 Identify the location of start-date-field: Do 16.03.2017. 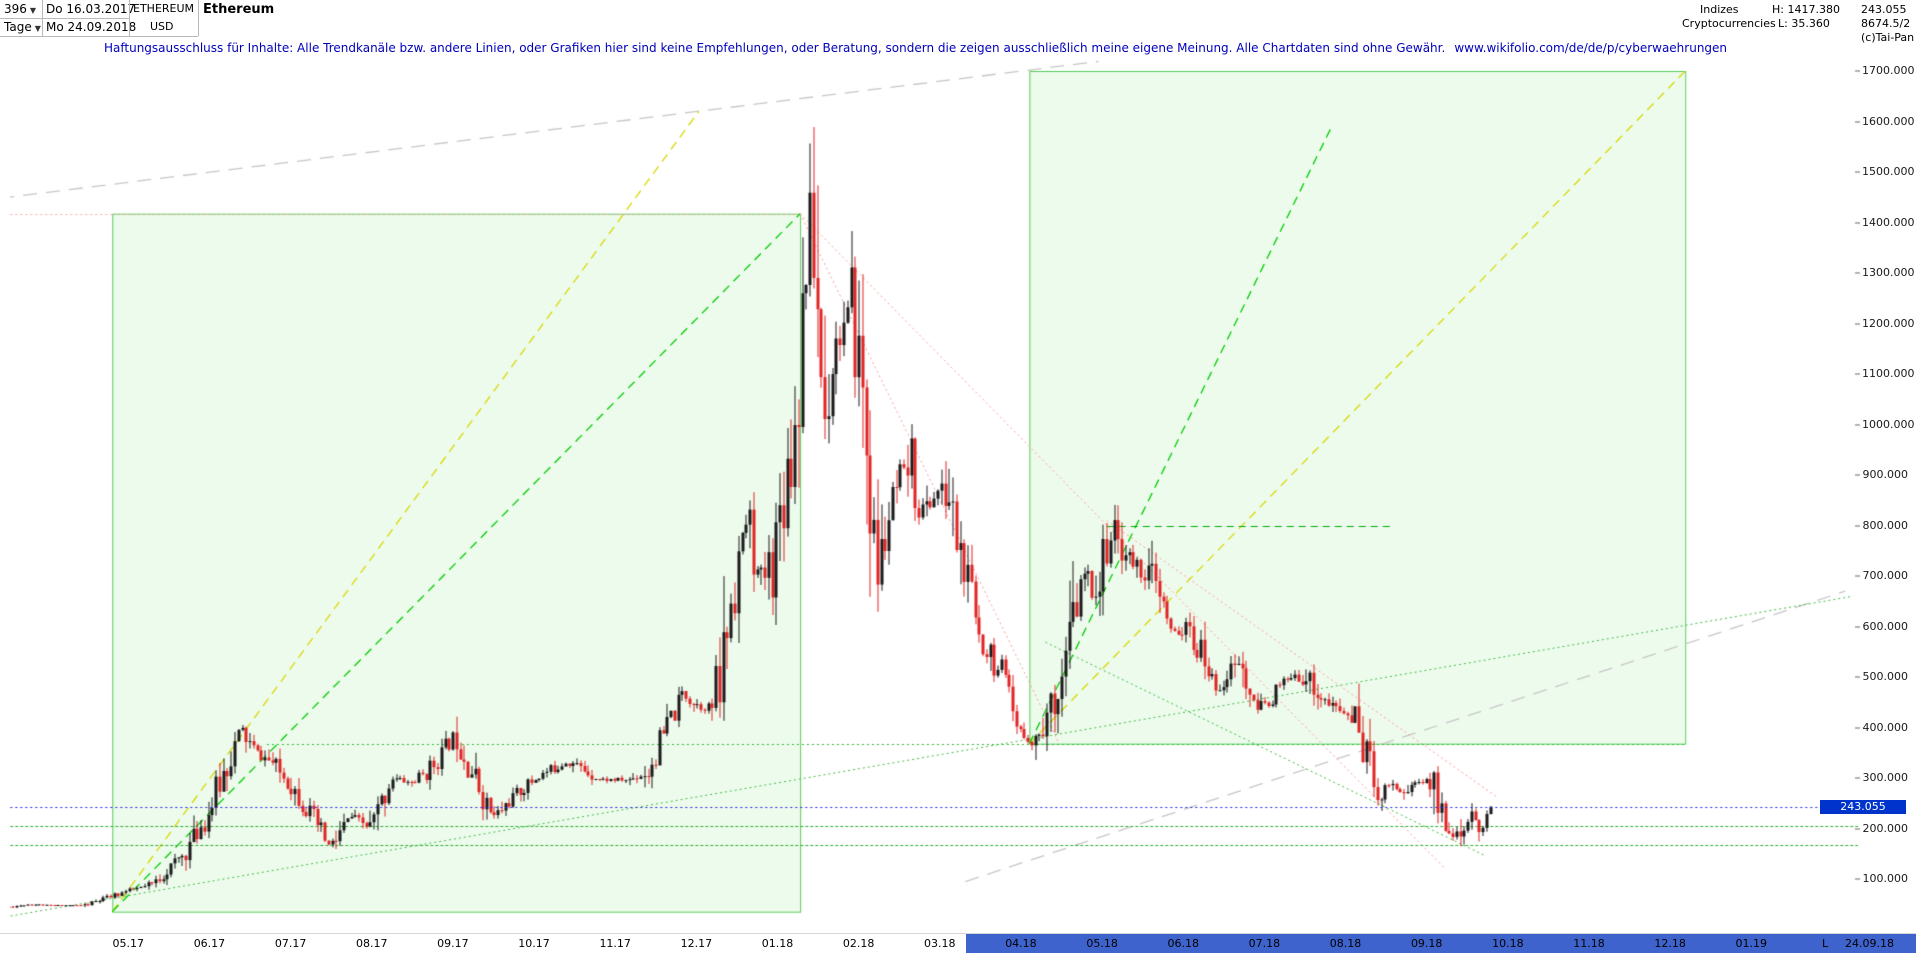
(91, 9).